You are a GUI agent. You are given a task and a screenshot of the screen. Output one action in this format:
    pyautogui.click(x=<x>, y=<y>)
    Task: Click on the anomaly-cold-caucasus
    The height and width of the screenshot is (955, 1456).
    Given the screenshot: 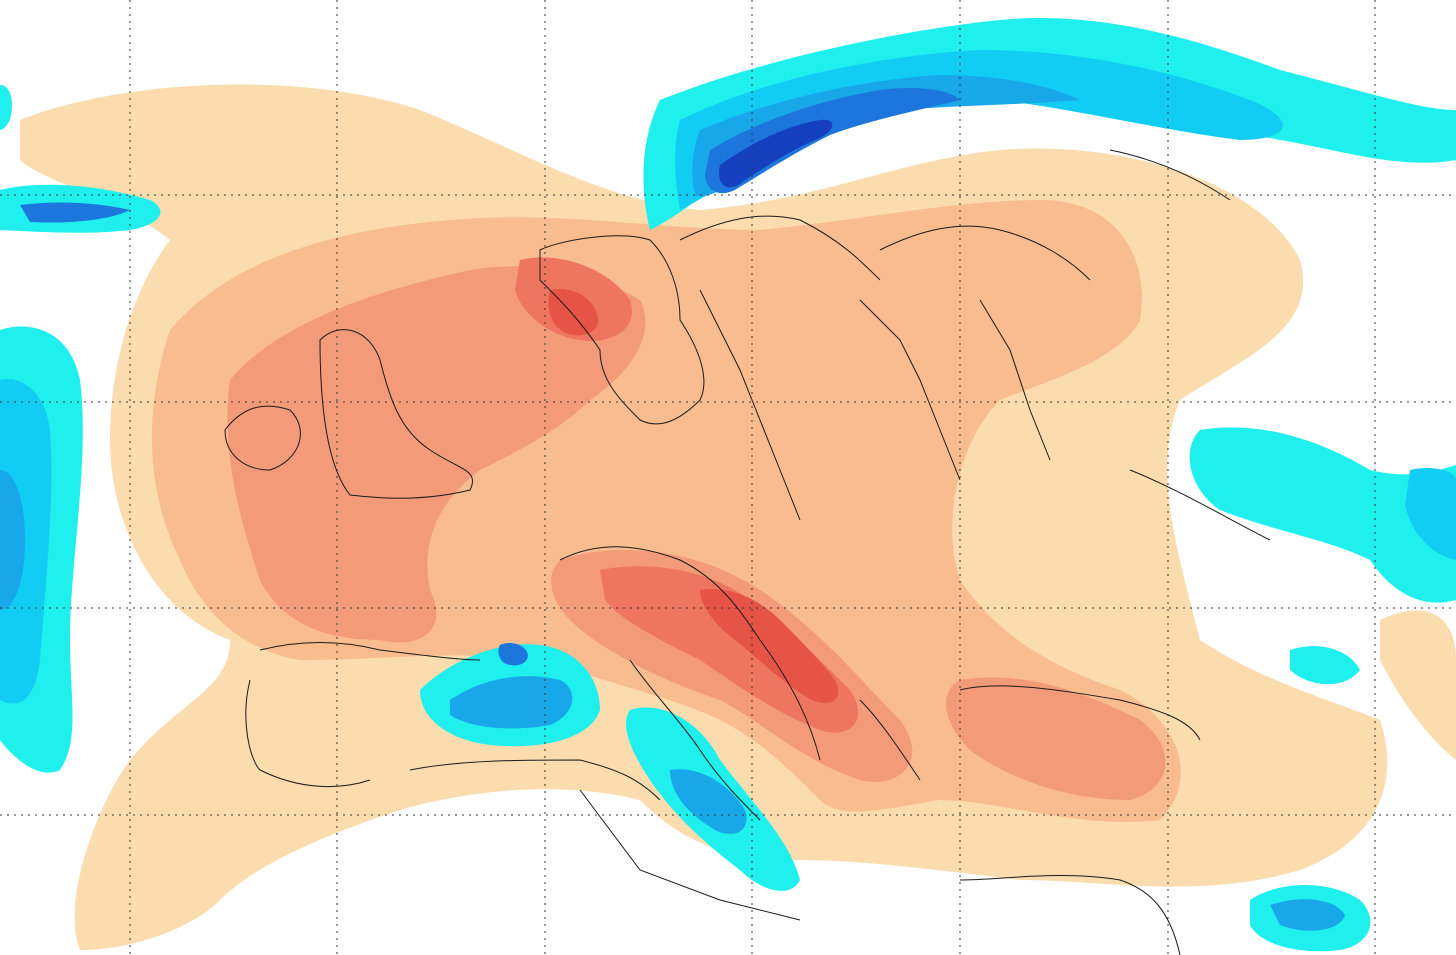 What is the action you would take?
    pyautogui.click(x=1325, y=665)
    